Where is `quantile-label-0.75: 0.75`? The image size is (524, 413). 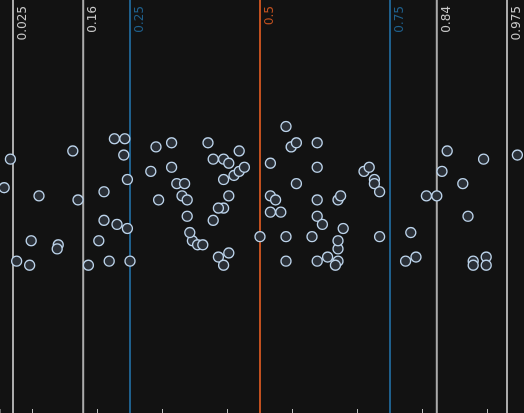 quantile-label-0.75: 0.75 is located at coordinates (399, 19).